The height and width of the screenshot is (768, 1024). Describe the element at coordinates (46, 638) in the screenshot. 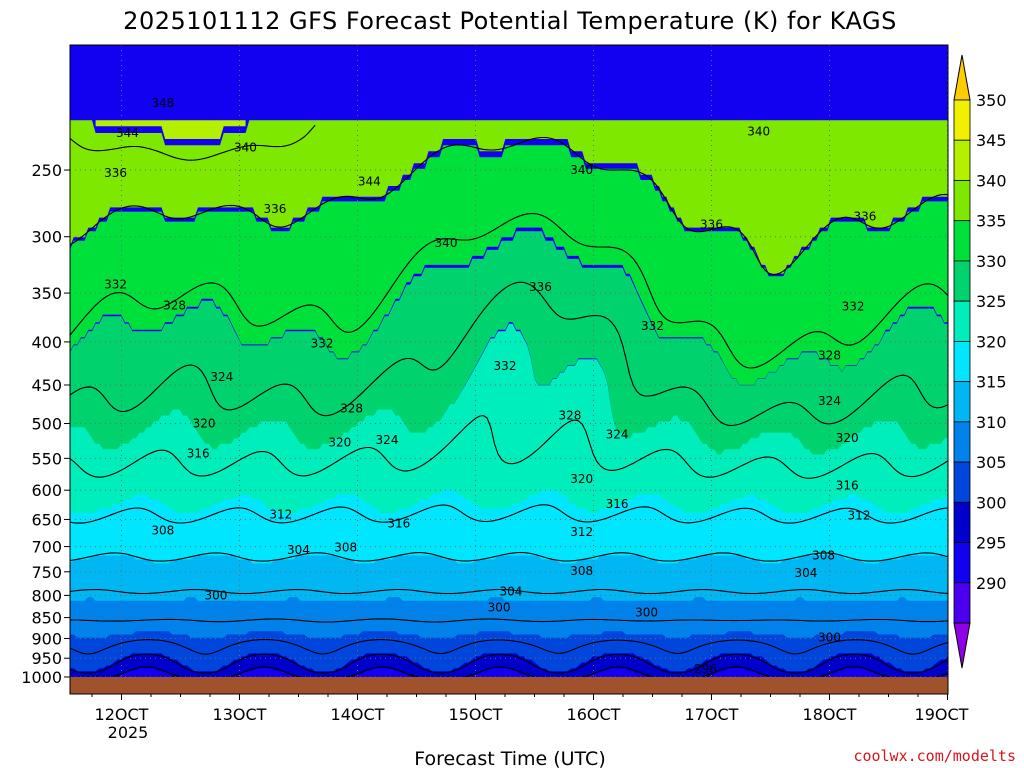

I see `y-tick-label: 900` at that location.